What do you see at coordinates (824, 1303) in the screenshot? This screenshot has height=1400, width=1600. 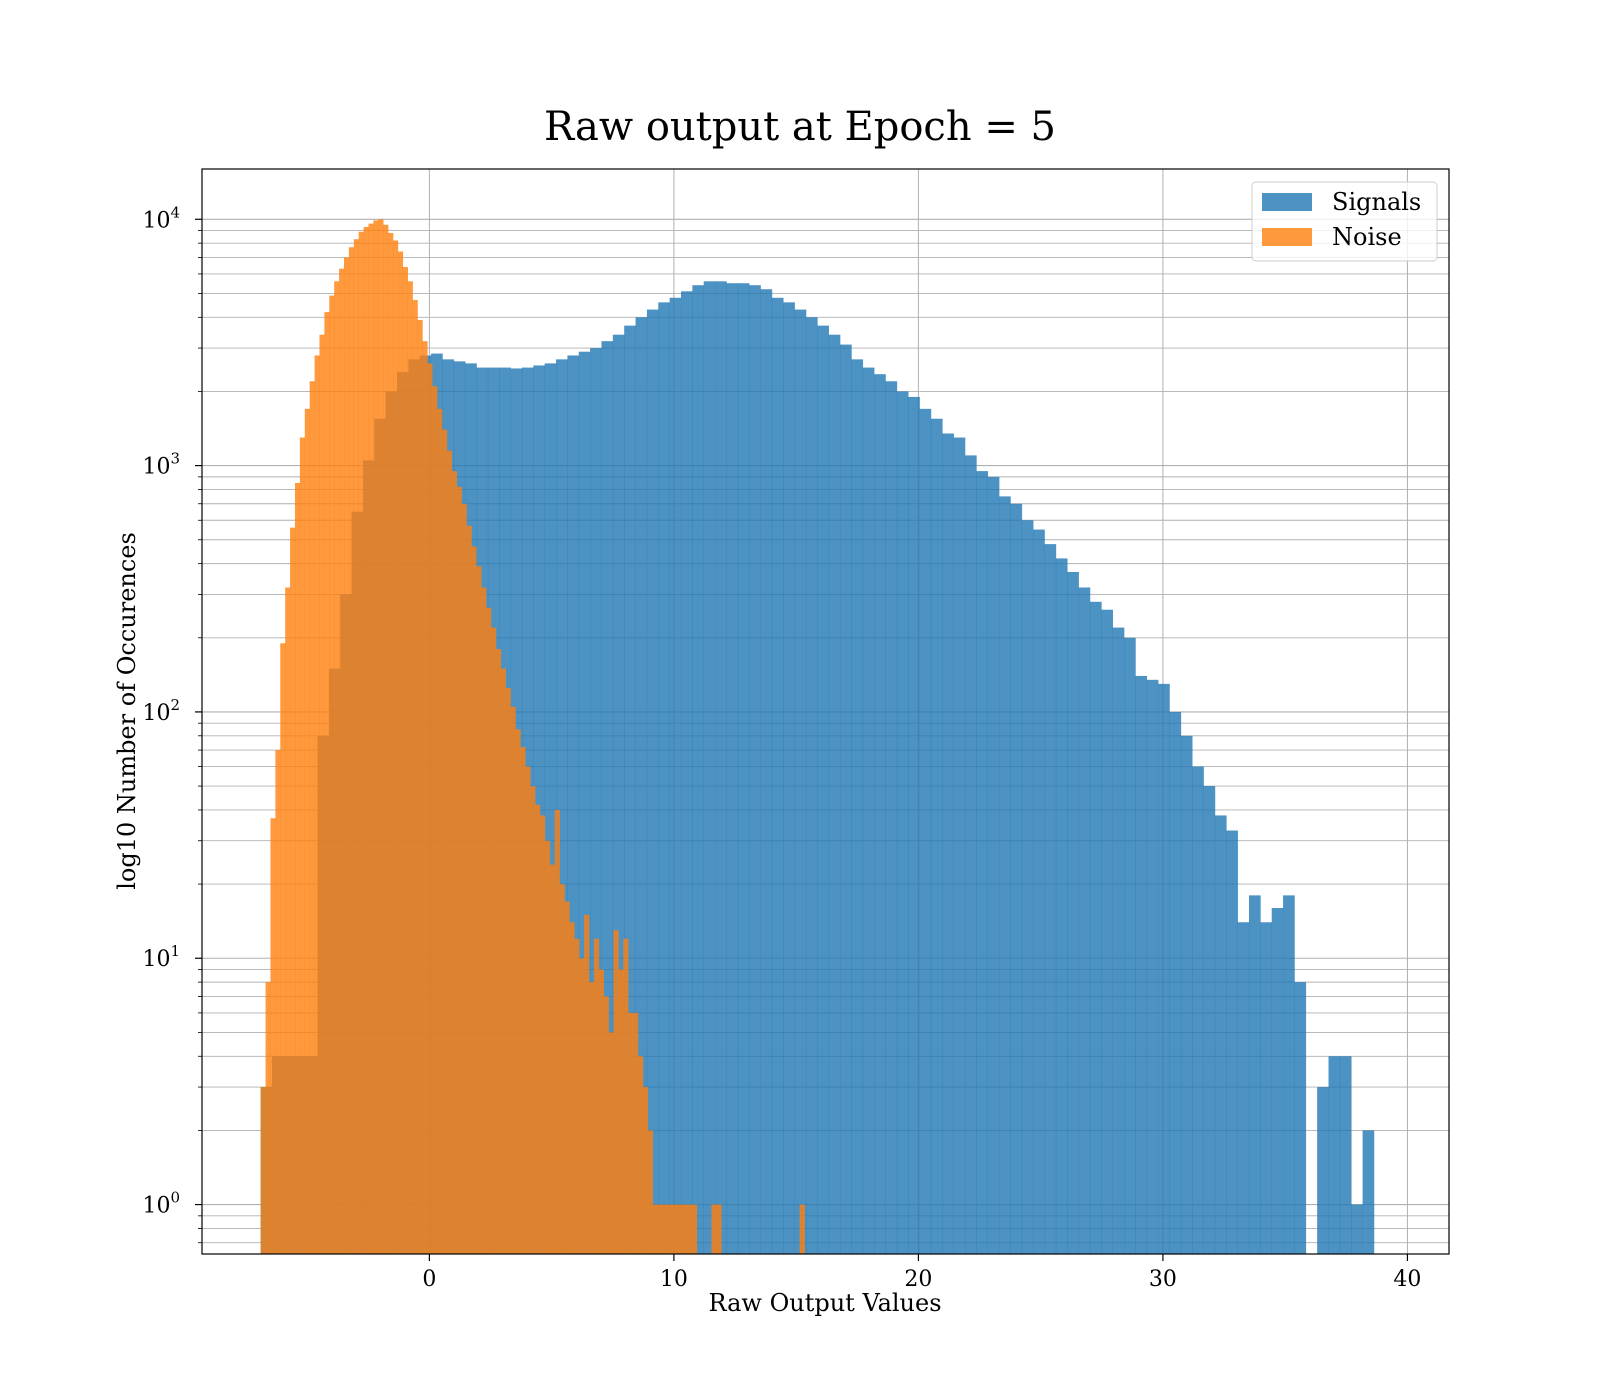 I see `x-axis-label: Raw Output Values` at bounding box center [824, 1303].